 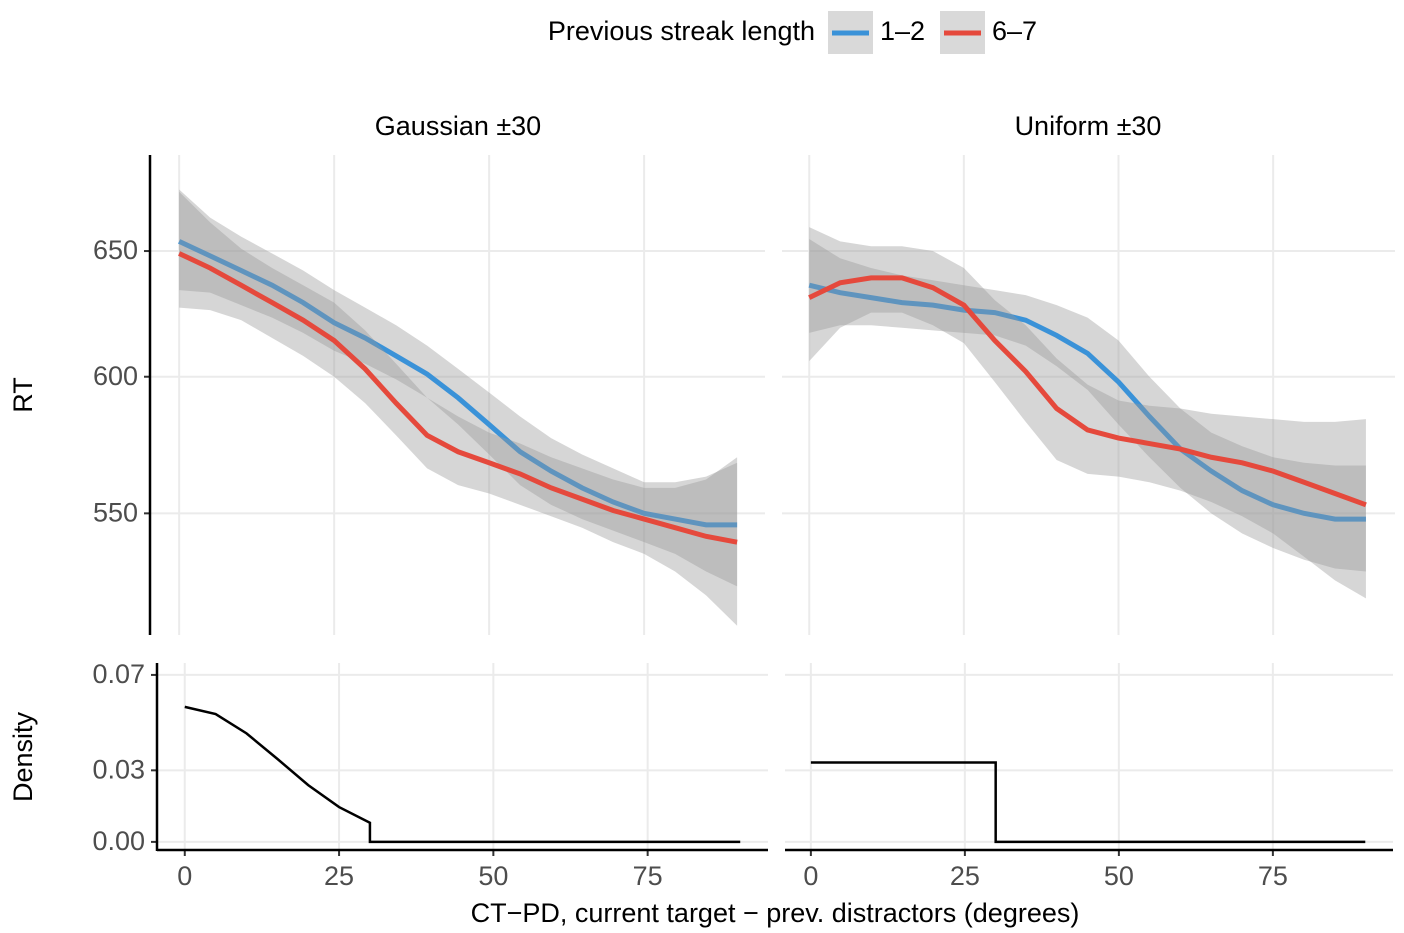 What do you see at coordinates (118, 769) in the screenshot?
I see `y-tick-label: 0.03` at bounding box center [118, 769].